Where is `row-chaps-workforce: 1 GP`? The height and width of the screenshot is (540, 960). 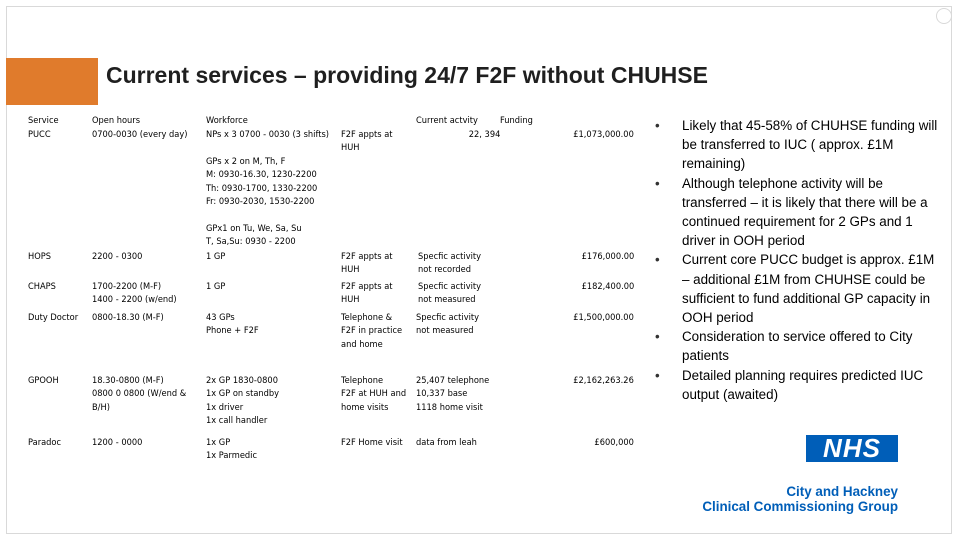 row-chaps-workforce: 1 GP is located at coordinates (216, 287).